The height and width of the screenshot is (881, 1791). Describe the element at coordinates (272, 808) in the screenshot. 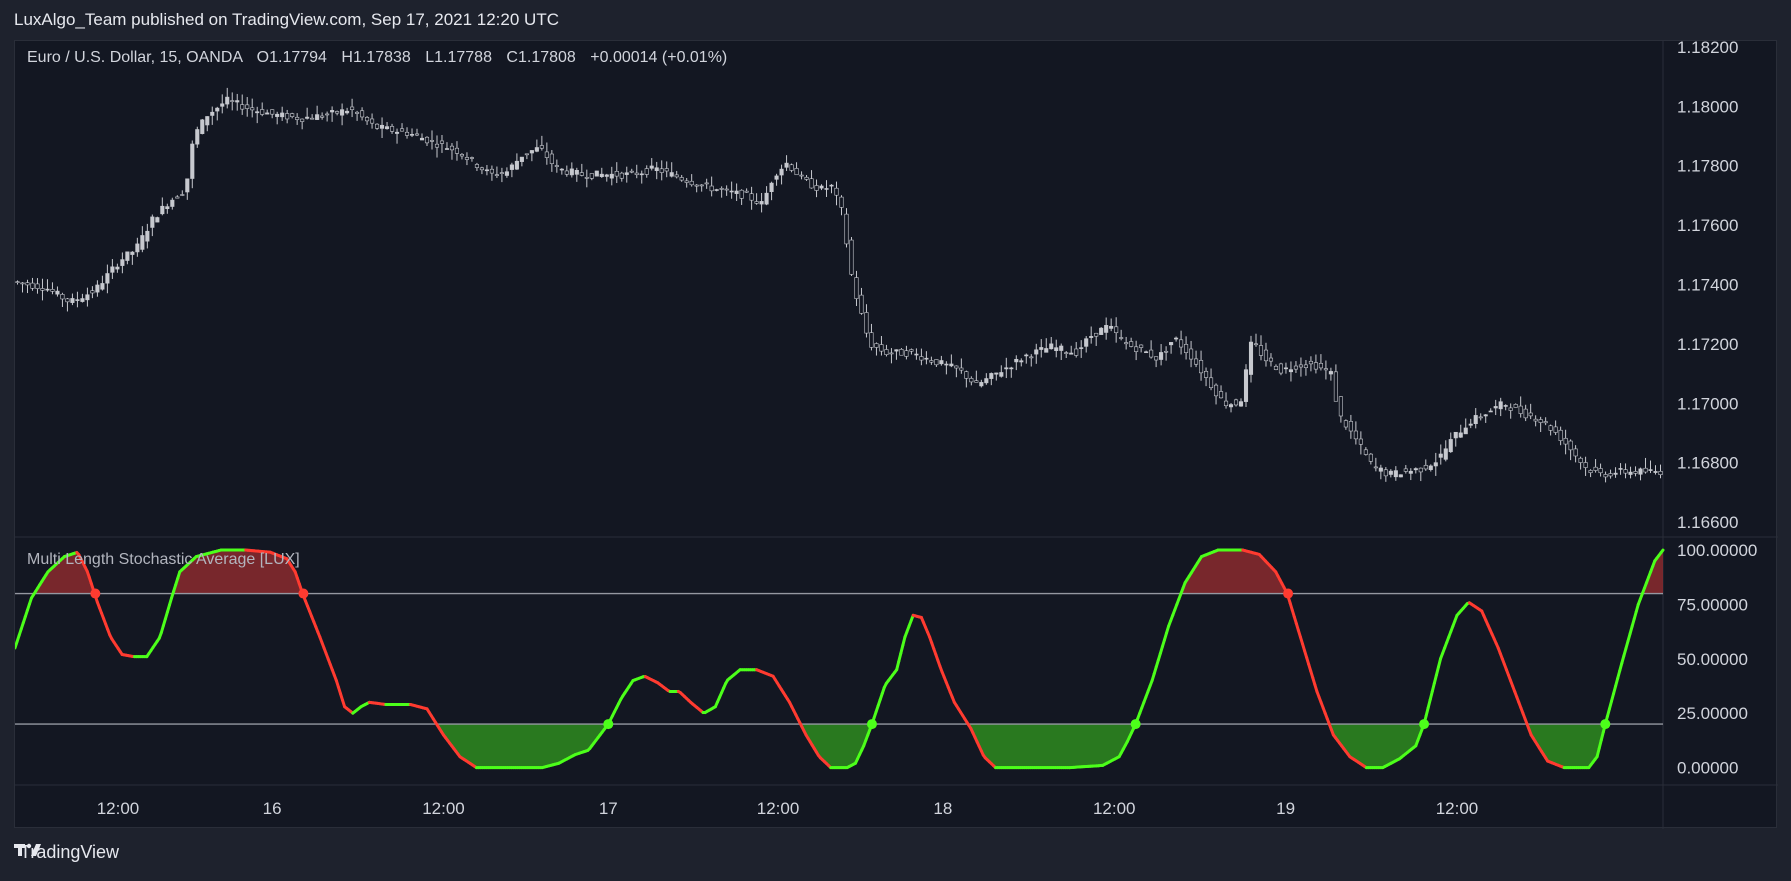

I see `time-tick-label: 16` at that location.